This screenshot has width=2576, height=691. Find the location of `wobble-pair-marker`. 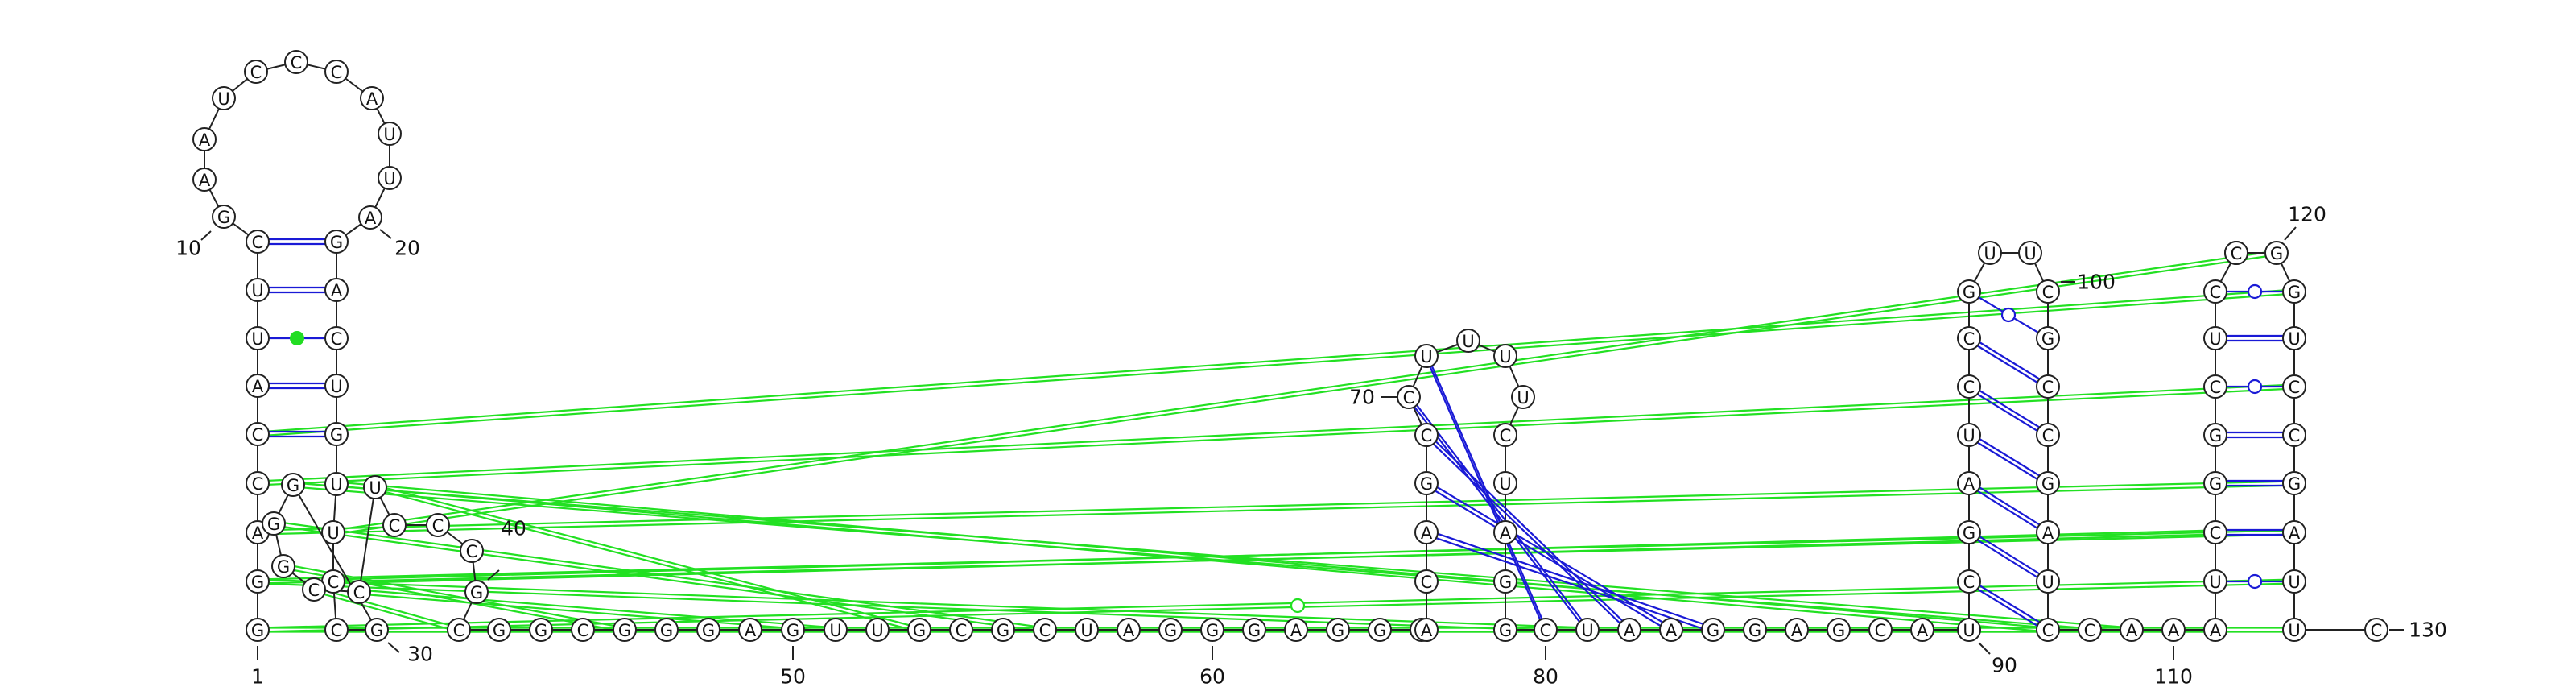

wobble-pair-marker is located at coordinates (297, 338).